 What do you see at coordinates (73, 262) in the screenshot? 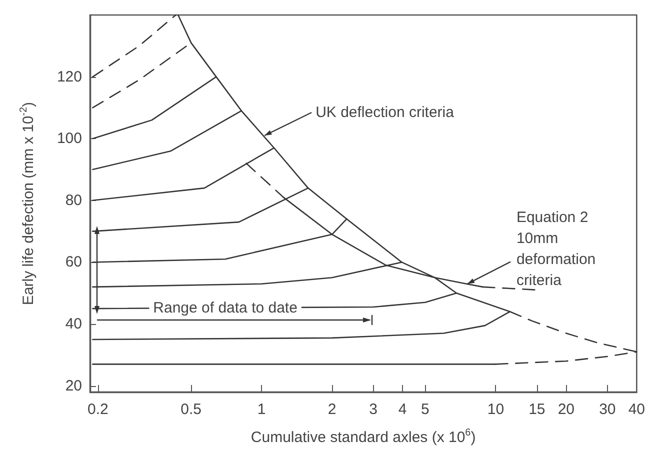
I see `y-tick-label: 60` at bounding box center [73, 262].